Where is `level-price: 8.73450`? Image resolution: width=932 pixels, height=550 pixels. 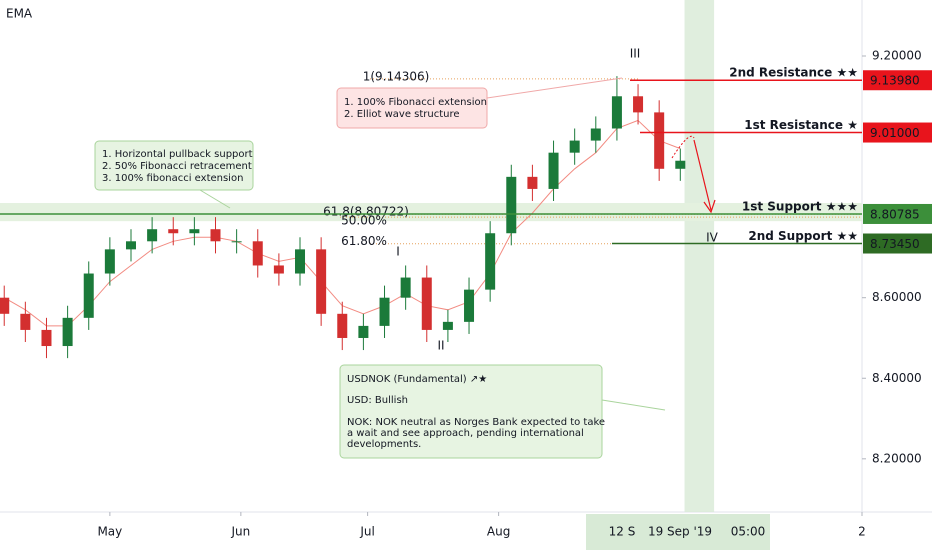 level-price: 8.73450 is located at coordinates (895, 244).